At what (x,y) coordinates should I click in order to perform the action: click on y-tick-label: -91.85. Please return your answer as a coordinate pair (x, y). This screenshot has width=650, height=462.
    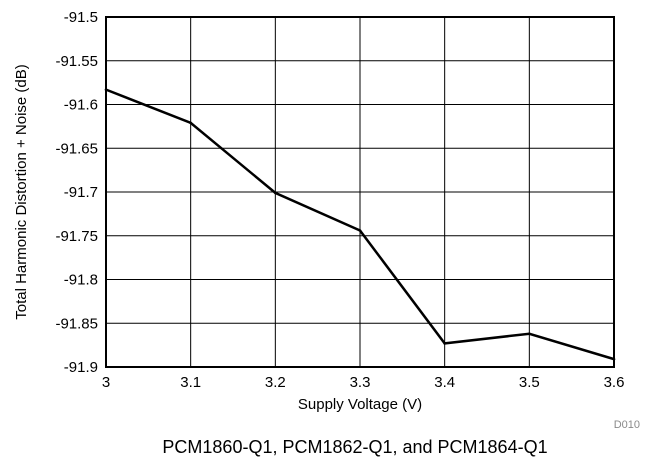
    Looking at the image, I should click on (76, 323).